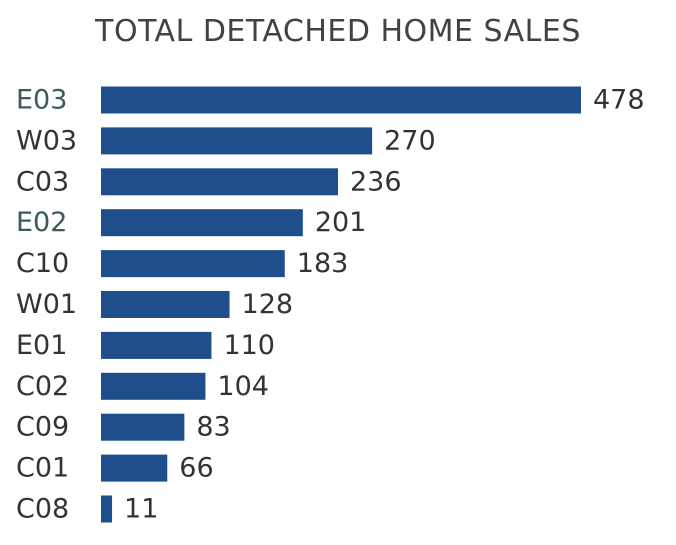 The image size is (676, 545). What do you see at coordinates (338, 31) in the screenshot?
I see `chart-title: TOTAL DETACHED HOME SALES` at bounding box center [338, 31].